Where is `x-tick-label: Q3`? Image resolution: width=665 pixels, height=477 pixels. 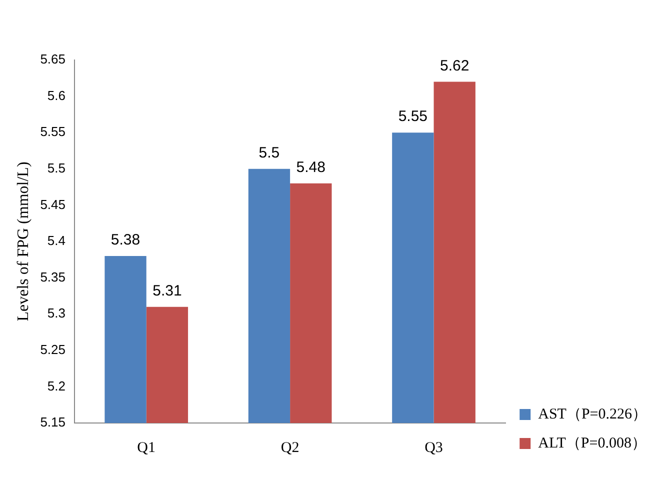 x-tick-label: Q3 is located at coordinates (433, 448).